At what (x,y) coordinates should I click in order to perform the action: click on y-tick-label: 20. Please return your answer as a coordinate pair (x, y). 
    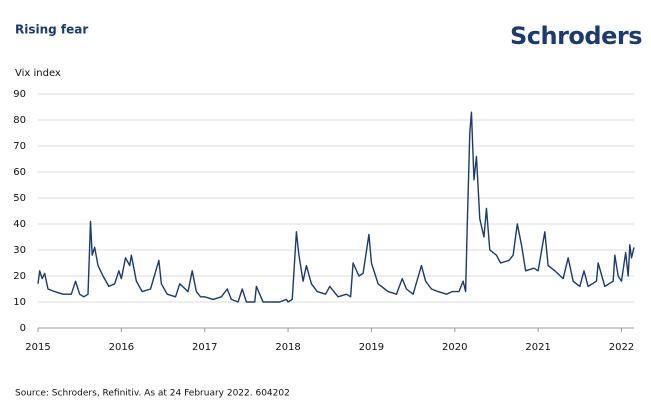
    Looking at the image, I should click on (19, 276).